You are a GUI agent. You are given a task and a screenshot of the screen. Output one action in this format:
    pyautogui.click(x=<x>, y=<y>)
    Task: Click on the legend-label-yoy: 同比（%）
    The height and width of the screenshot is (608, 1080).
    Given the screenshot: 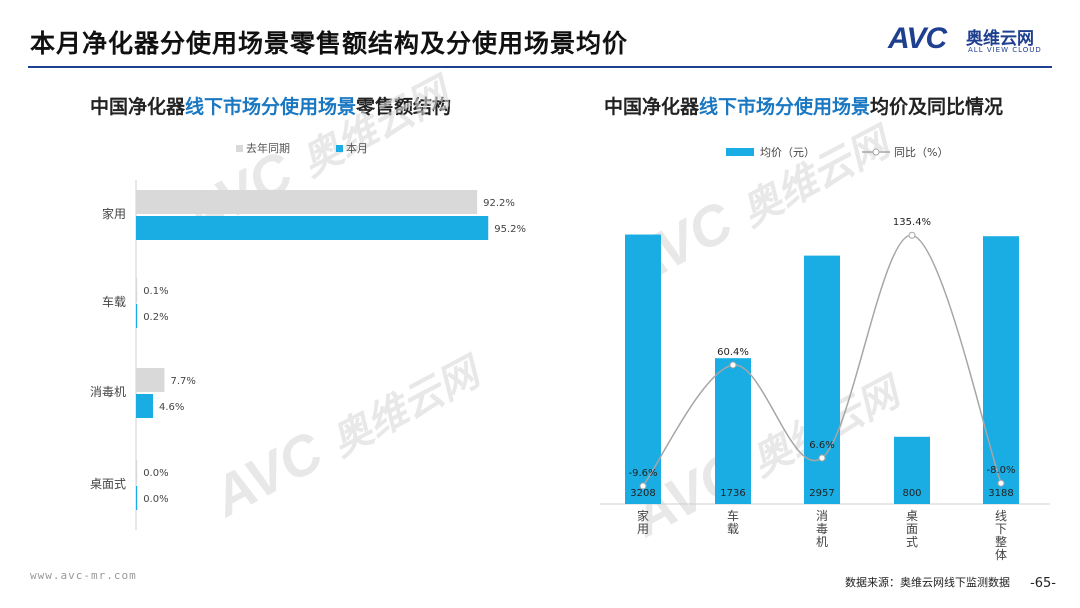 What is the action you would take?
    pyautogui.click(x=921, y=152)
    